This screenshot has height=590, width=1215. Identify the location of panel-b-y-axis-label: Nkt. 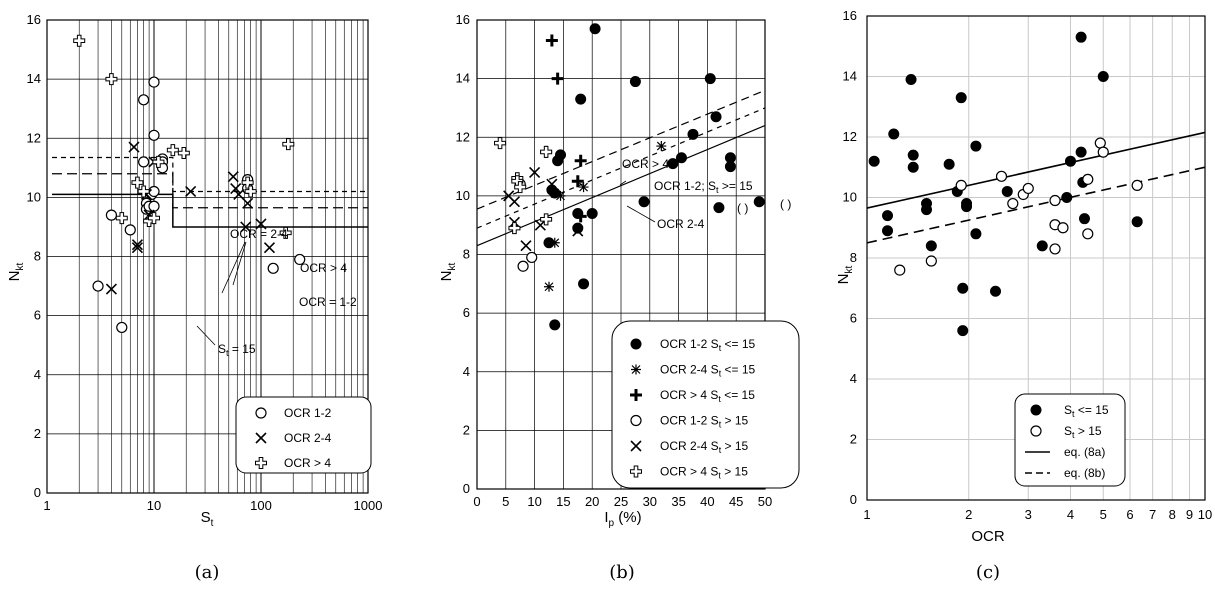
(448, 271).